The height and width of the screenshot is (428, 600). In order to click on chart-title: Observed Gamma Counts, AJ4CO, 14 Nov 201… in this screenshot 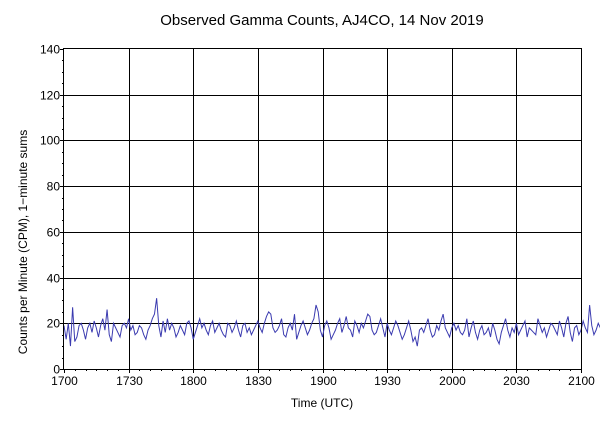, I will do `click(322, 20)`.